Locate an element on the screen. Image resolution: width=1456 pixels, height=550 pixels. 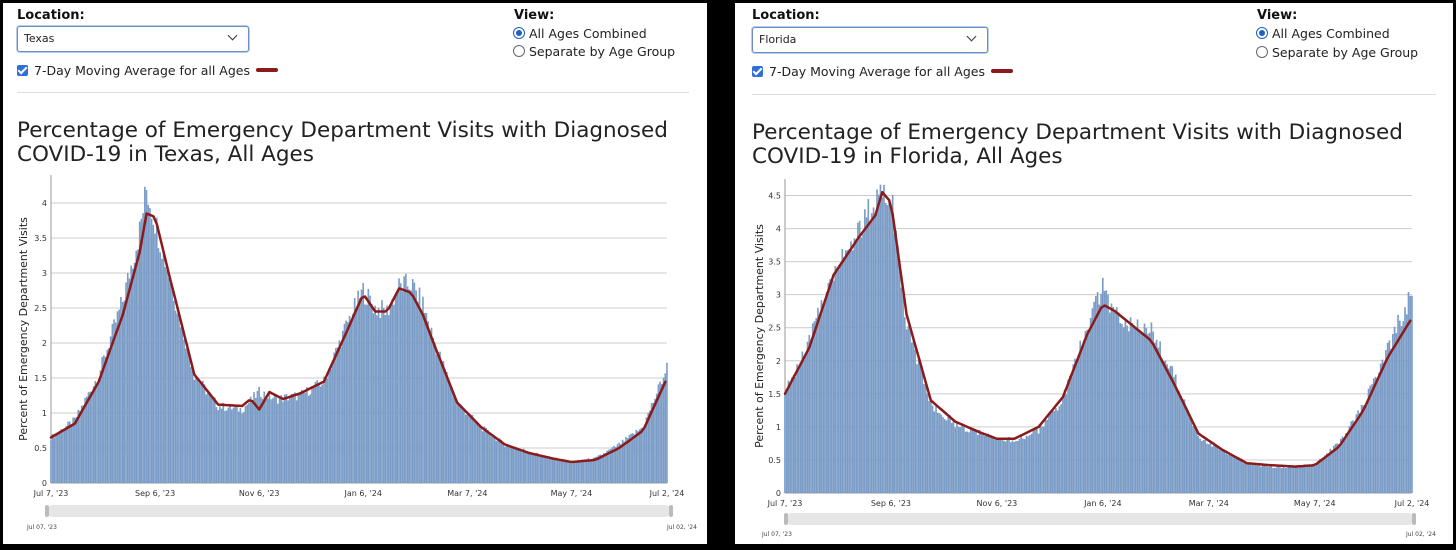
view-label: View: is located at coordinates (1277, 15).